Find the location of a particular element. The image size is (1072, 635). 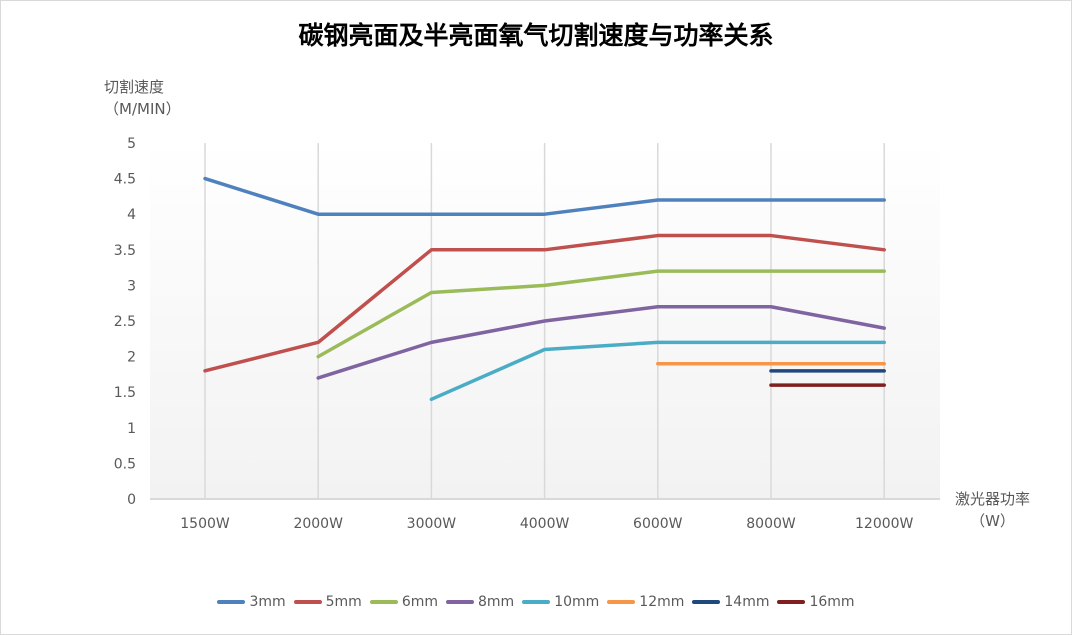

series-line-10mm is located at coordinates (657, 371).